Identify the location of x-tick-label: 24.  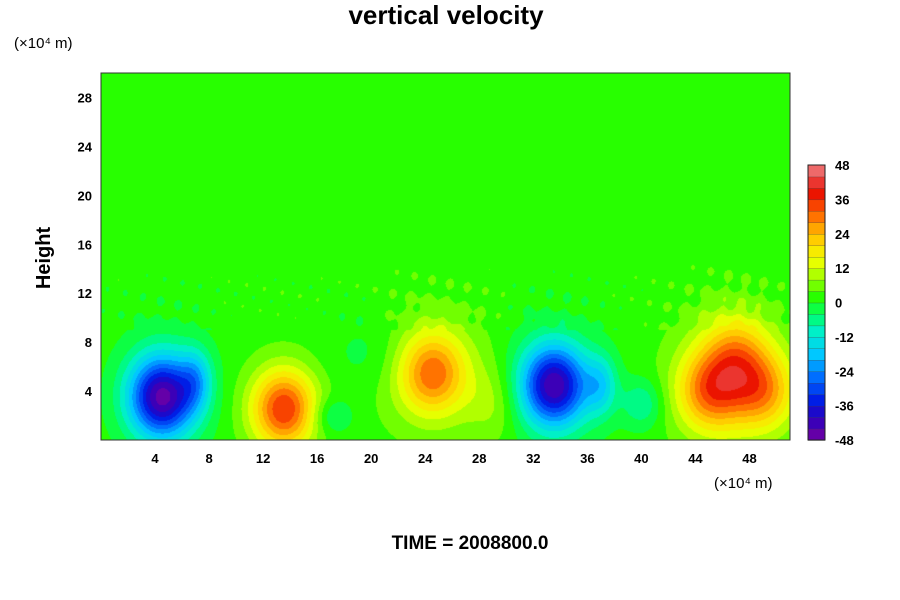
(425, 458).